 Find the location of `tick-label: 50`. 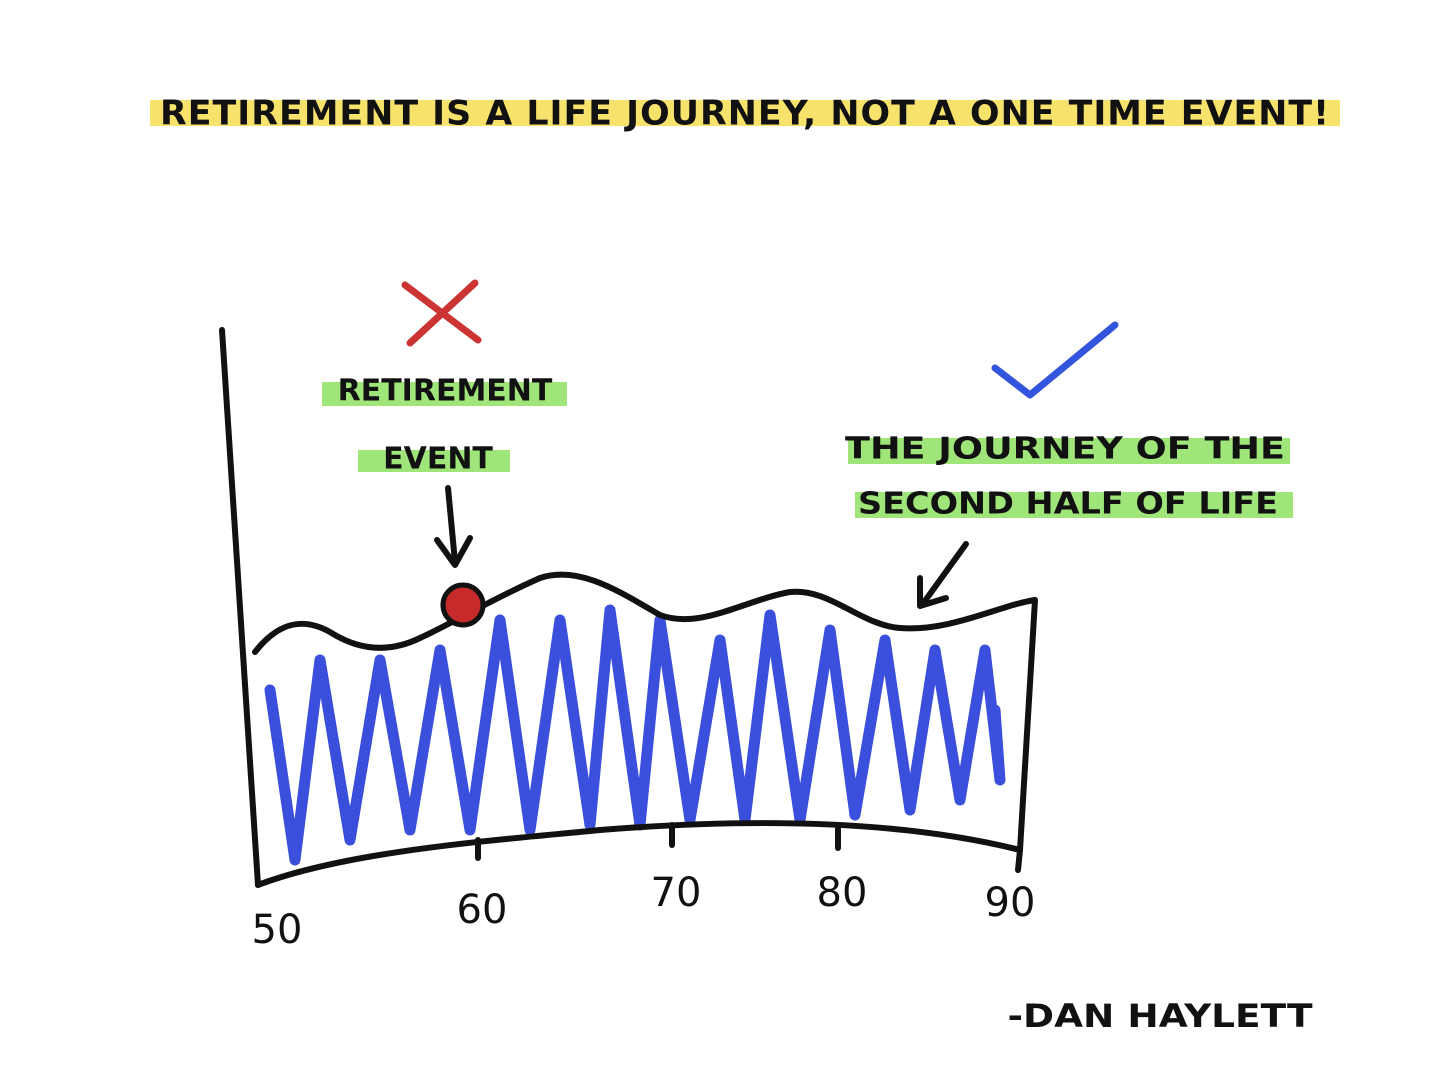

tick-label: 50 is located at coordinates (277, 930).